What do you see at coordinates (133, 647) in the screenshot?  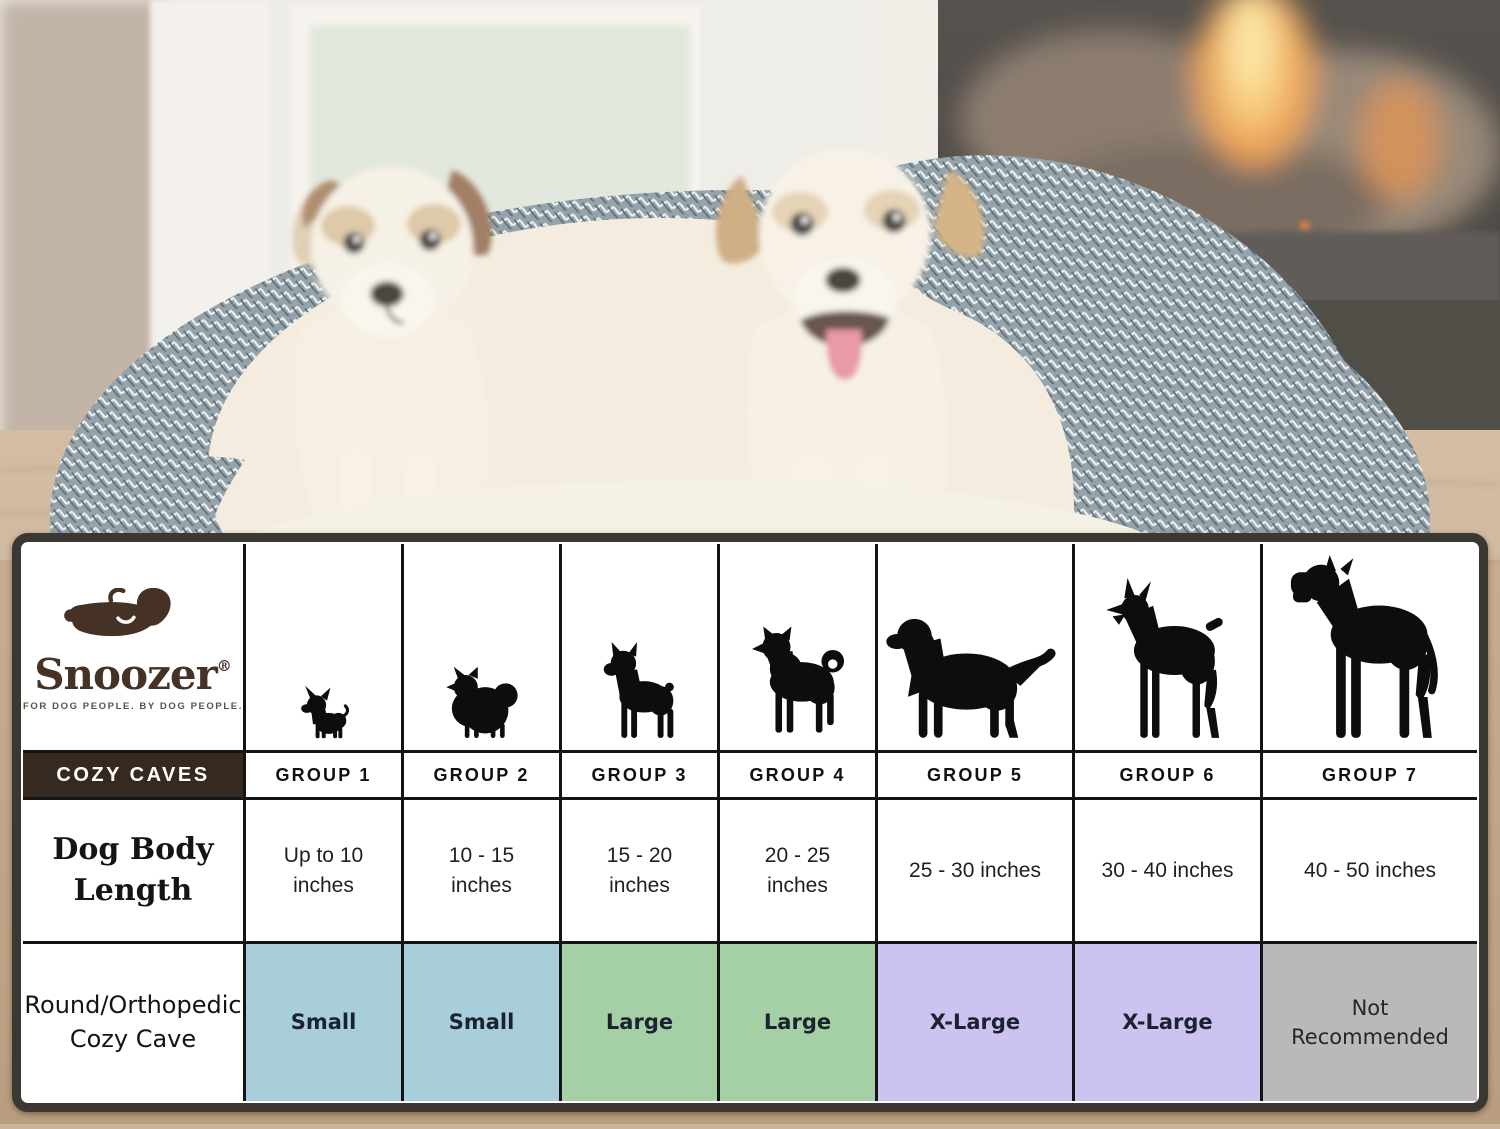 I see `brand-logo: Snoozer® FOR DOG PEOPLE. BY DOG PEOPLE.` at bounding box center [133, 647].